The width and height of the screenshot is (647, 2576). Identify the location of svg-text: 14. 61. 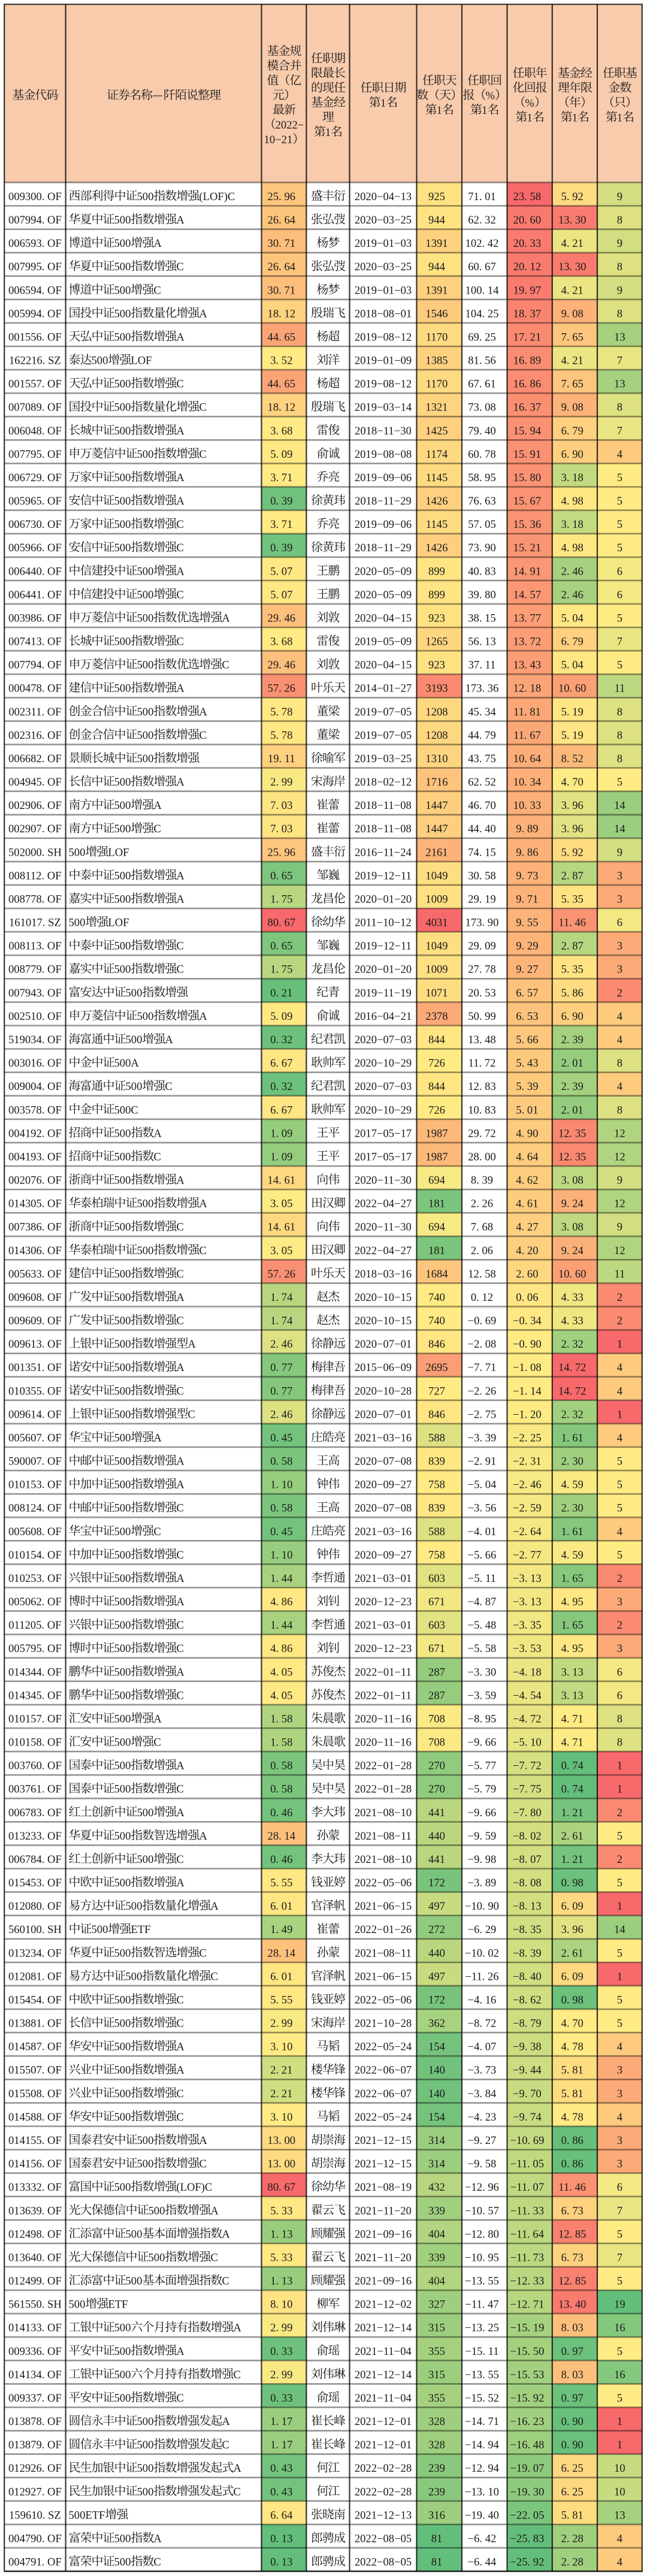
(281, 1181).